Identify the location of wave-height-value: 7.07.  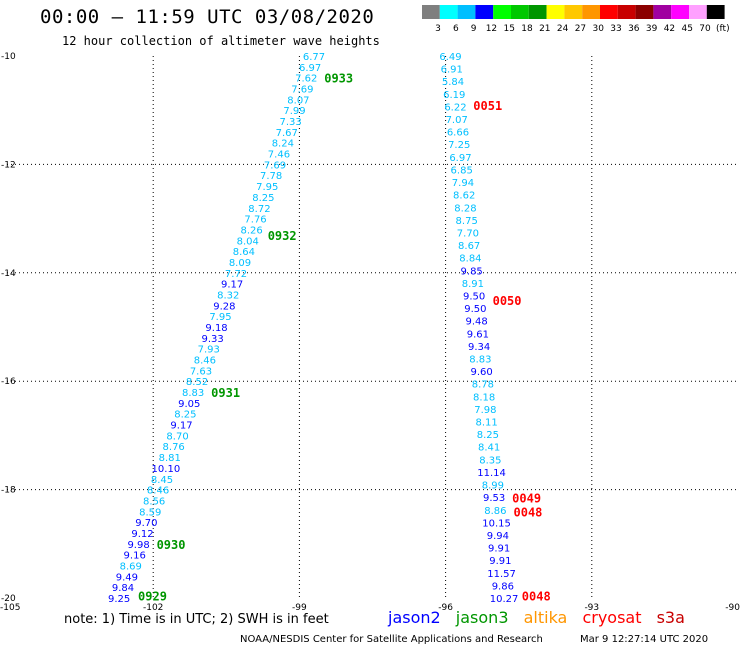
(457, 120).